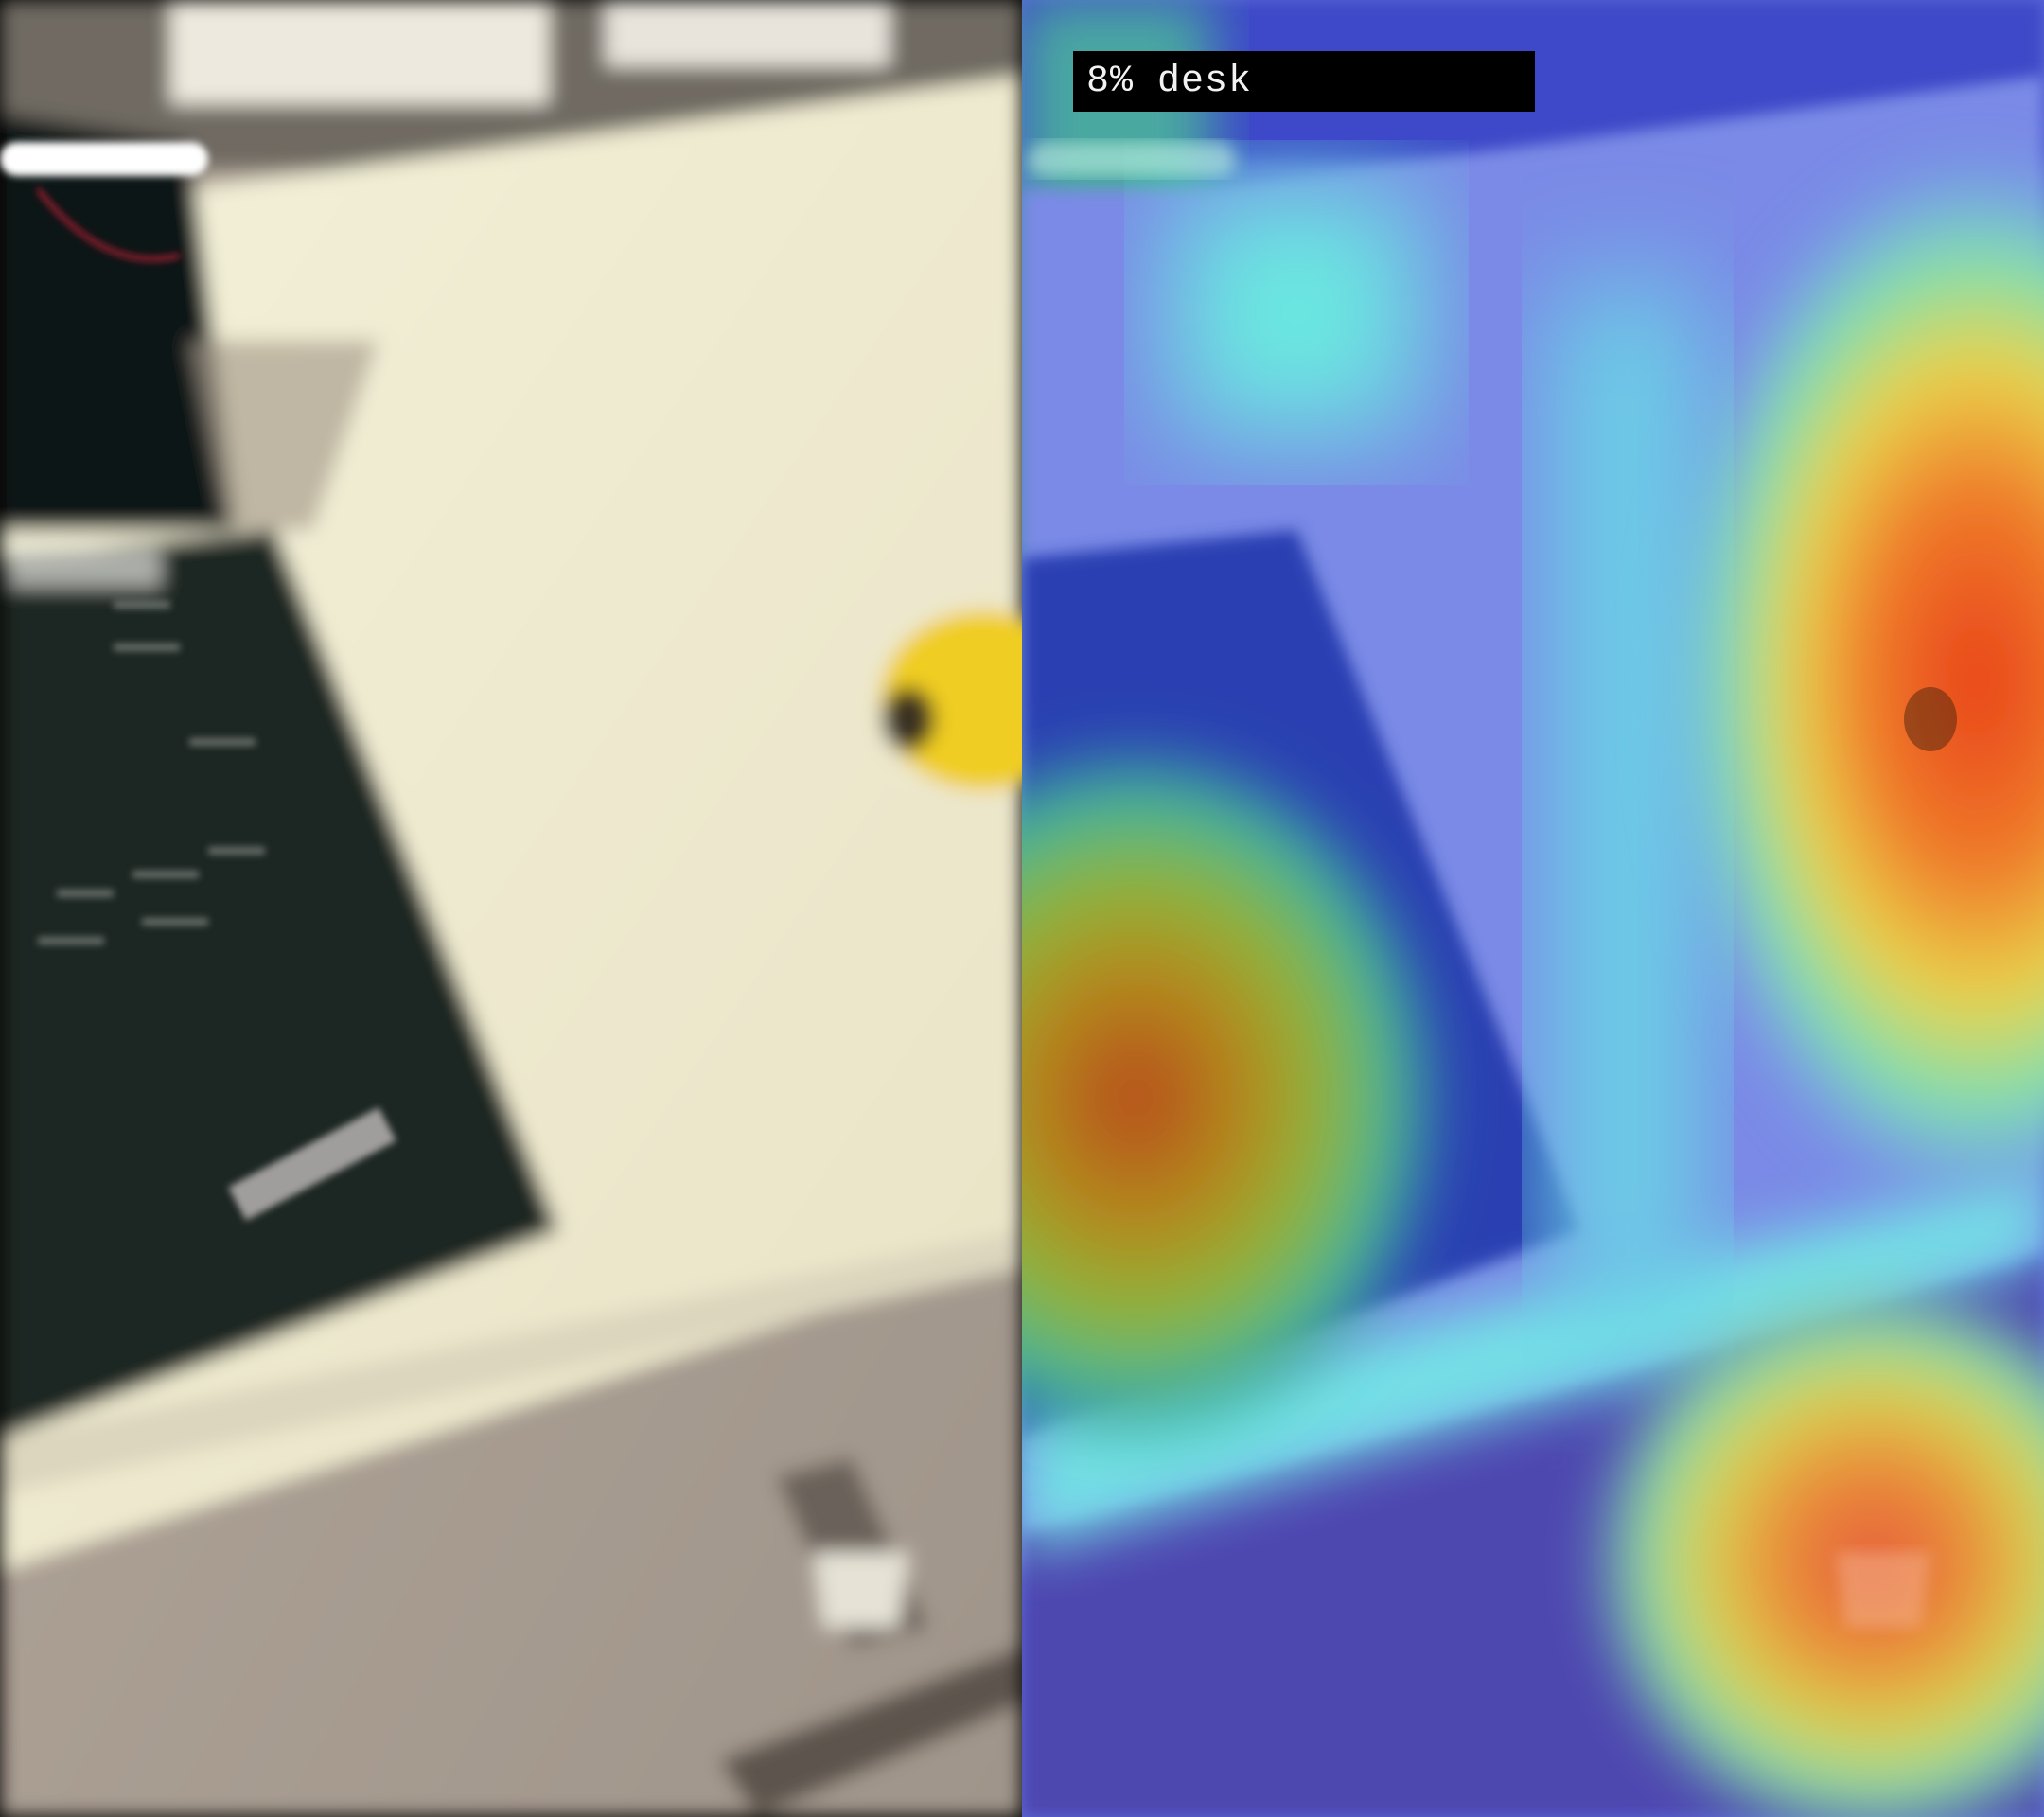 This screenshot has width=2044, height=1817. I want to click on class-confidence-label: 8% desk, so click(1304, 81).